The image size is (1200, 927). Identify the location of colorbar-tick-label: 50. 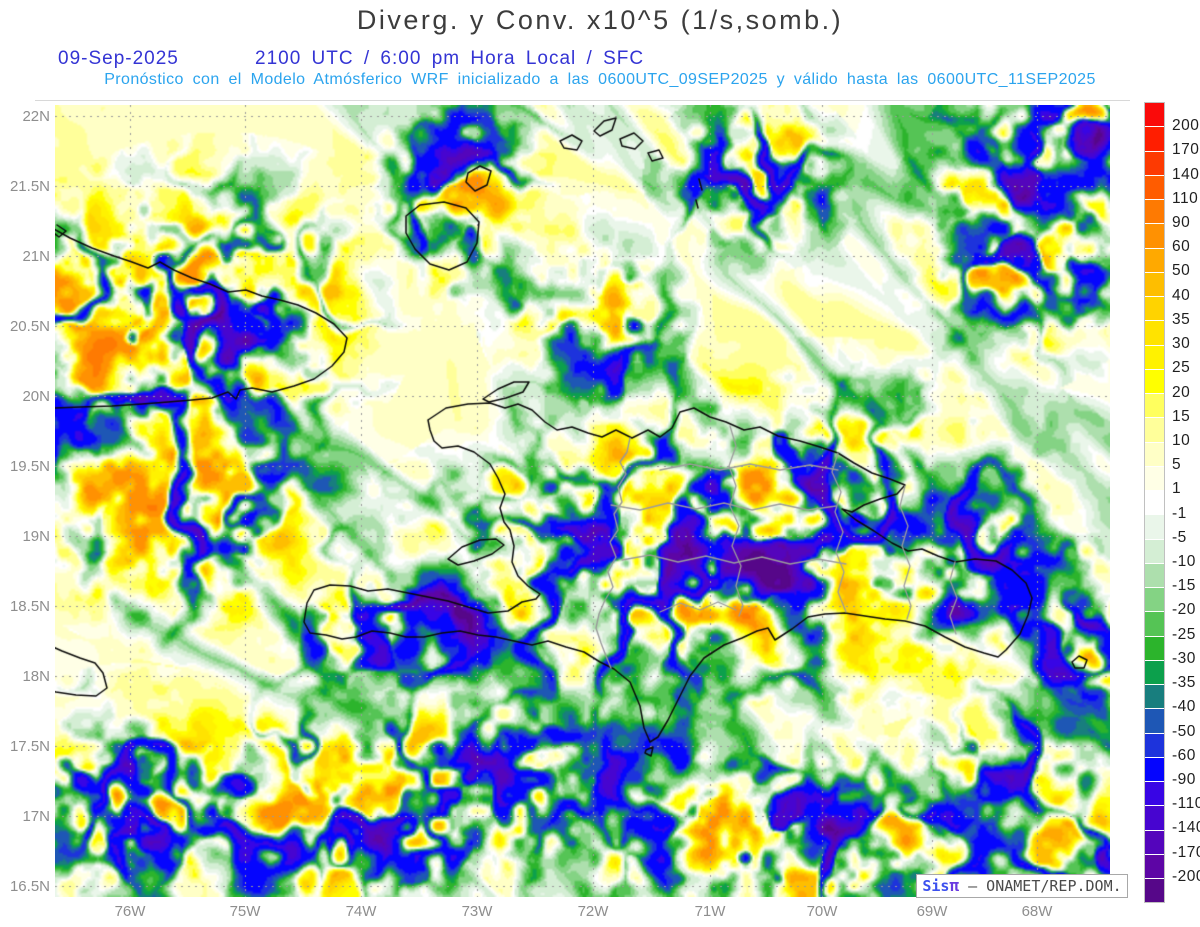
(1181, 271).